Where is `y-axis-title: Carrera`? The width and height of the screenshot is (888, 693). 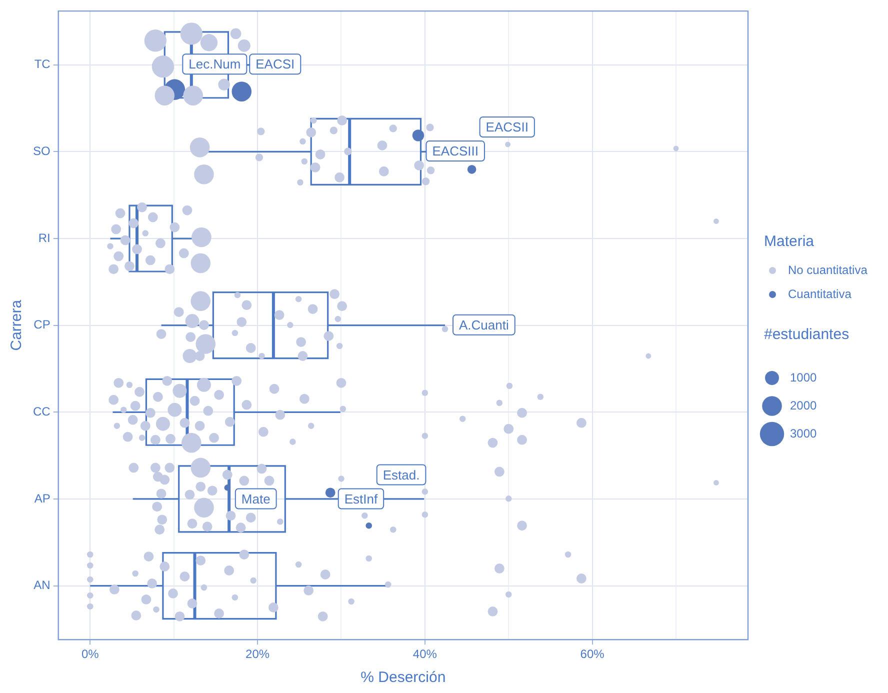
y-axis-title: Carrera is located at coordinates (17, 325).